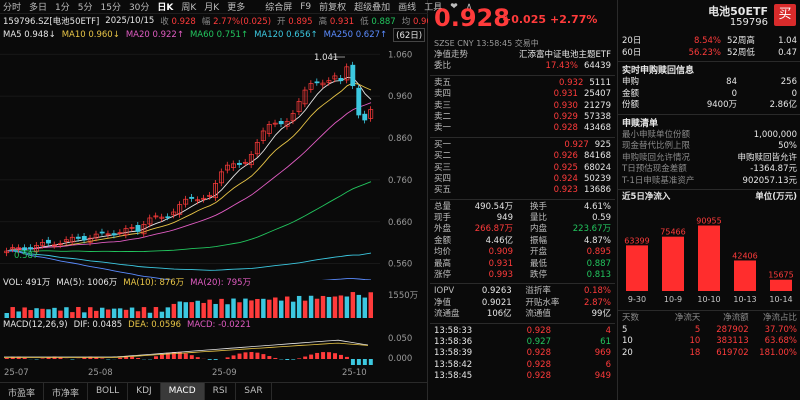 The image size is (800, 400). Describe the element at coordinates (443, 116) in the screenshot. I see `order-label: 卖二` at that location.